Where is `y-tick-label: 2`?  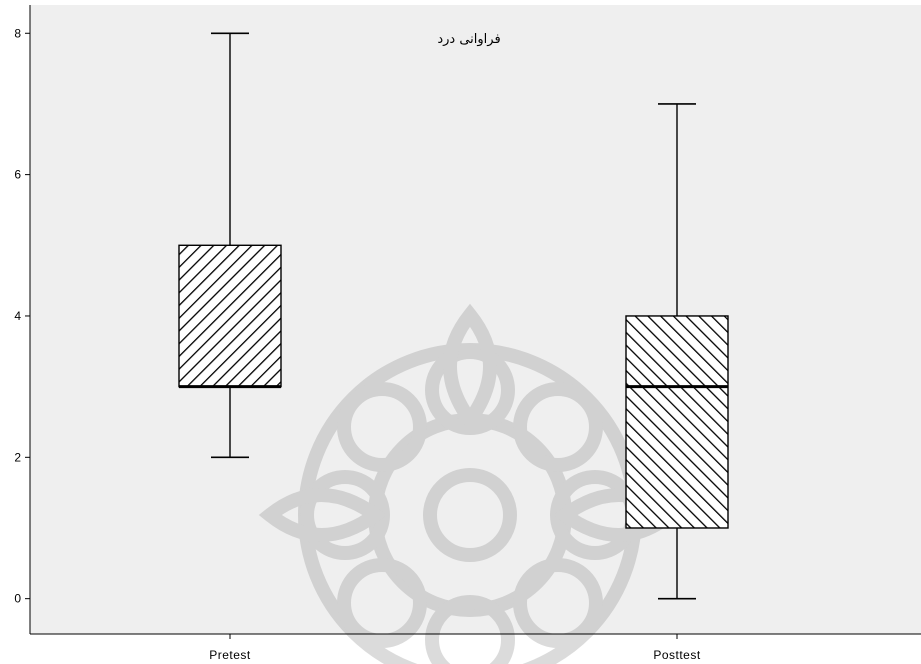 y-tick-label: 2 is located at coordinates (17, 457).